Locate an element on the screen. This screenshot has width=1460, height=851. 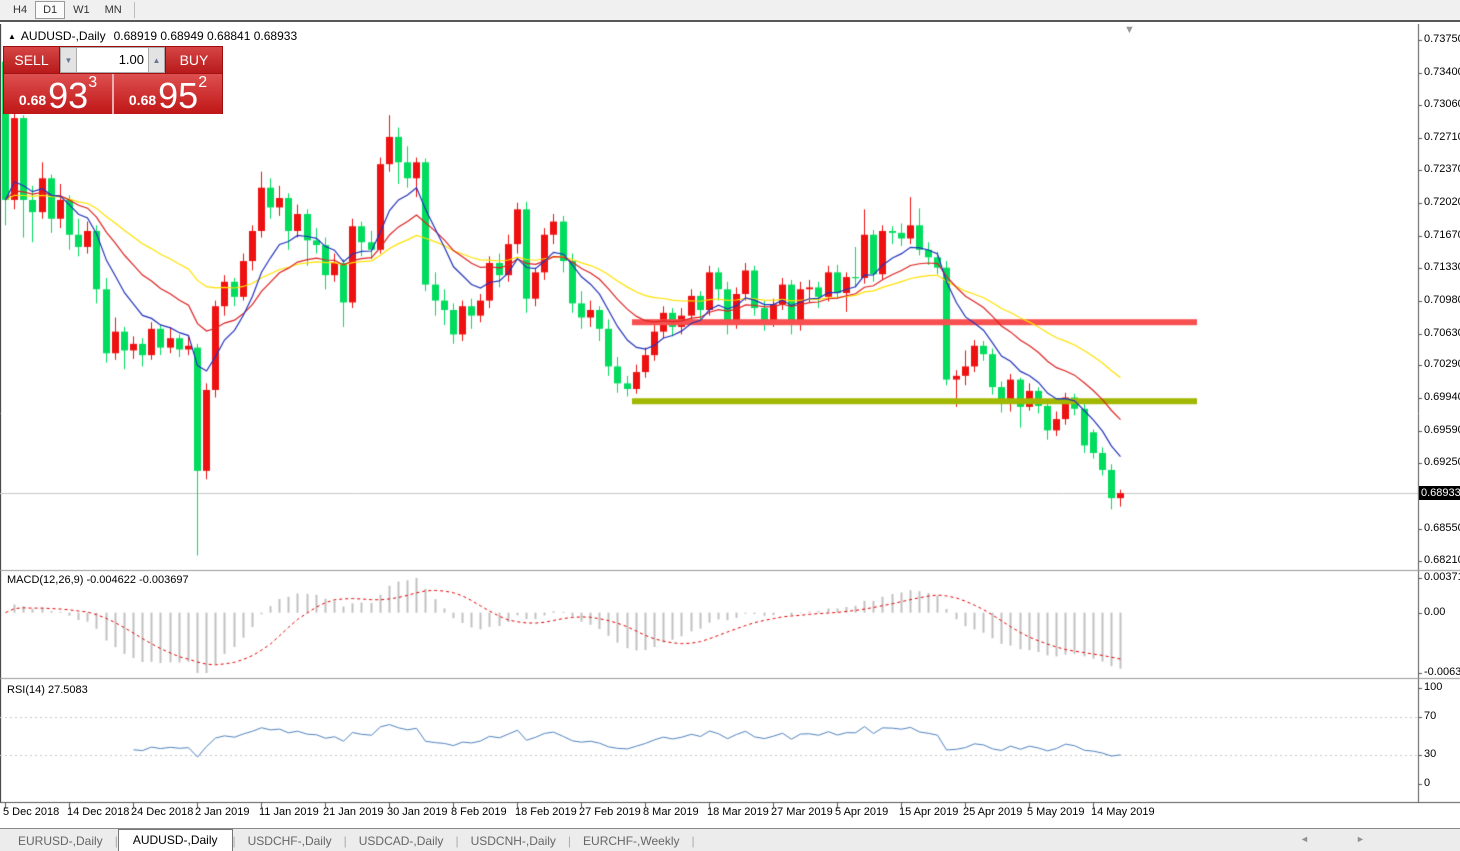
volume-stepper: ▼ 1.00 ▲ is located at coordinates (112, 60).